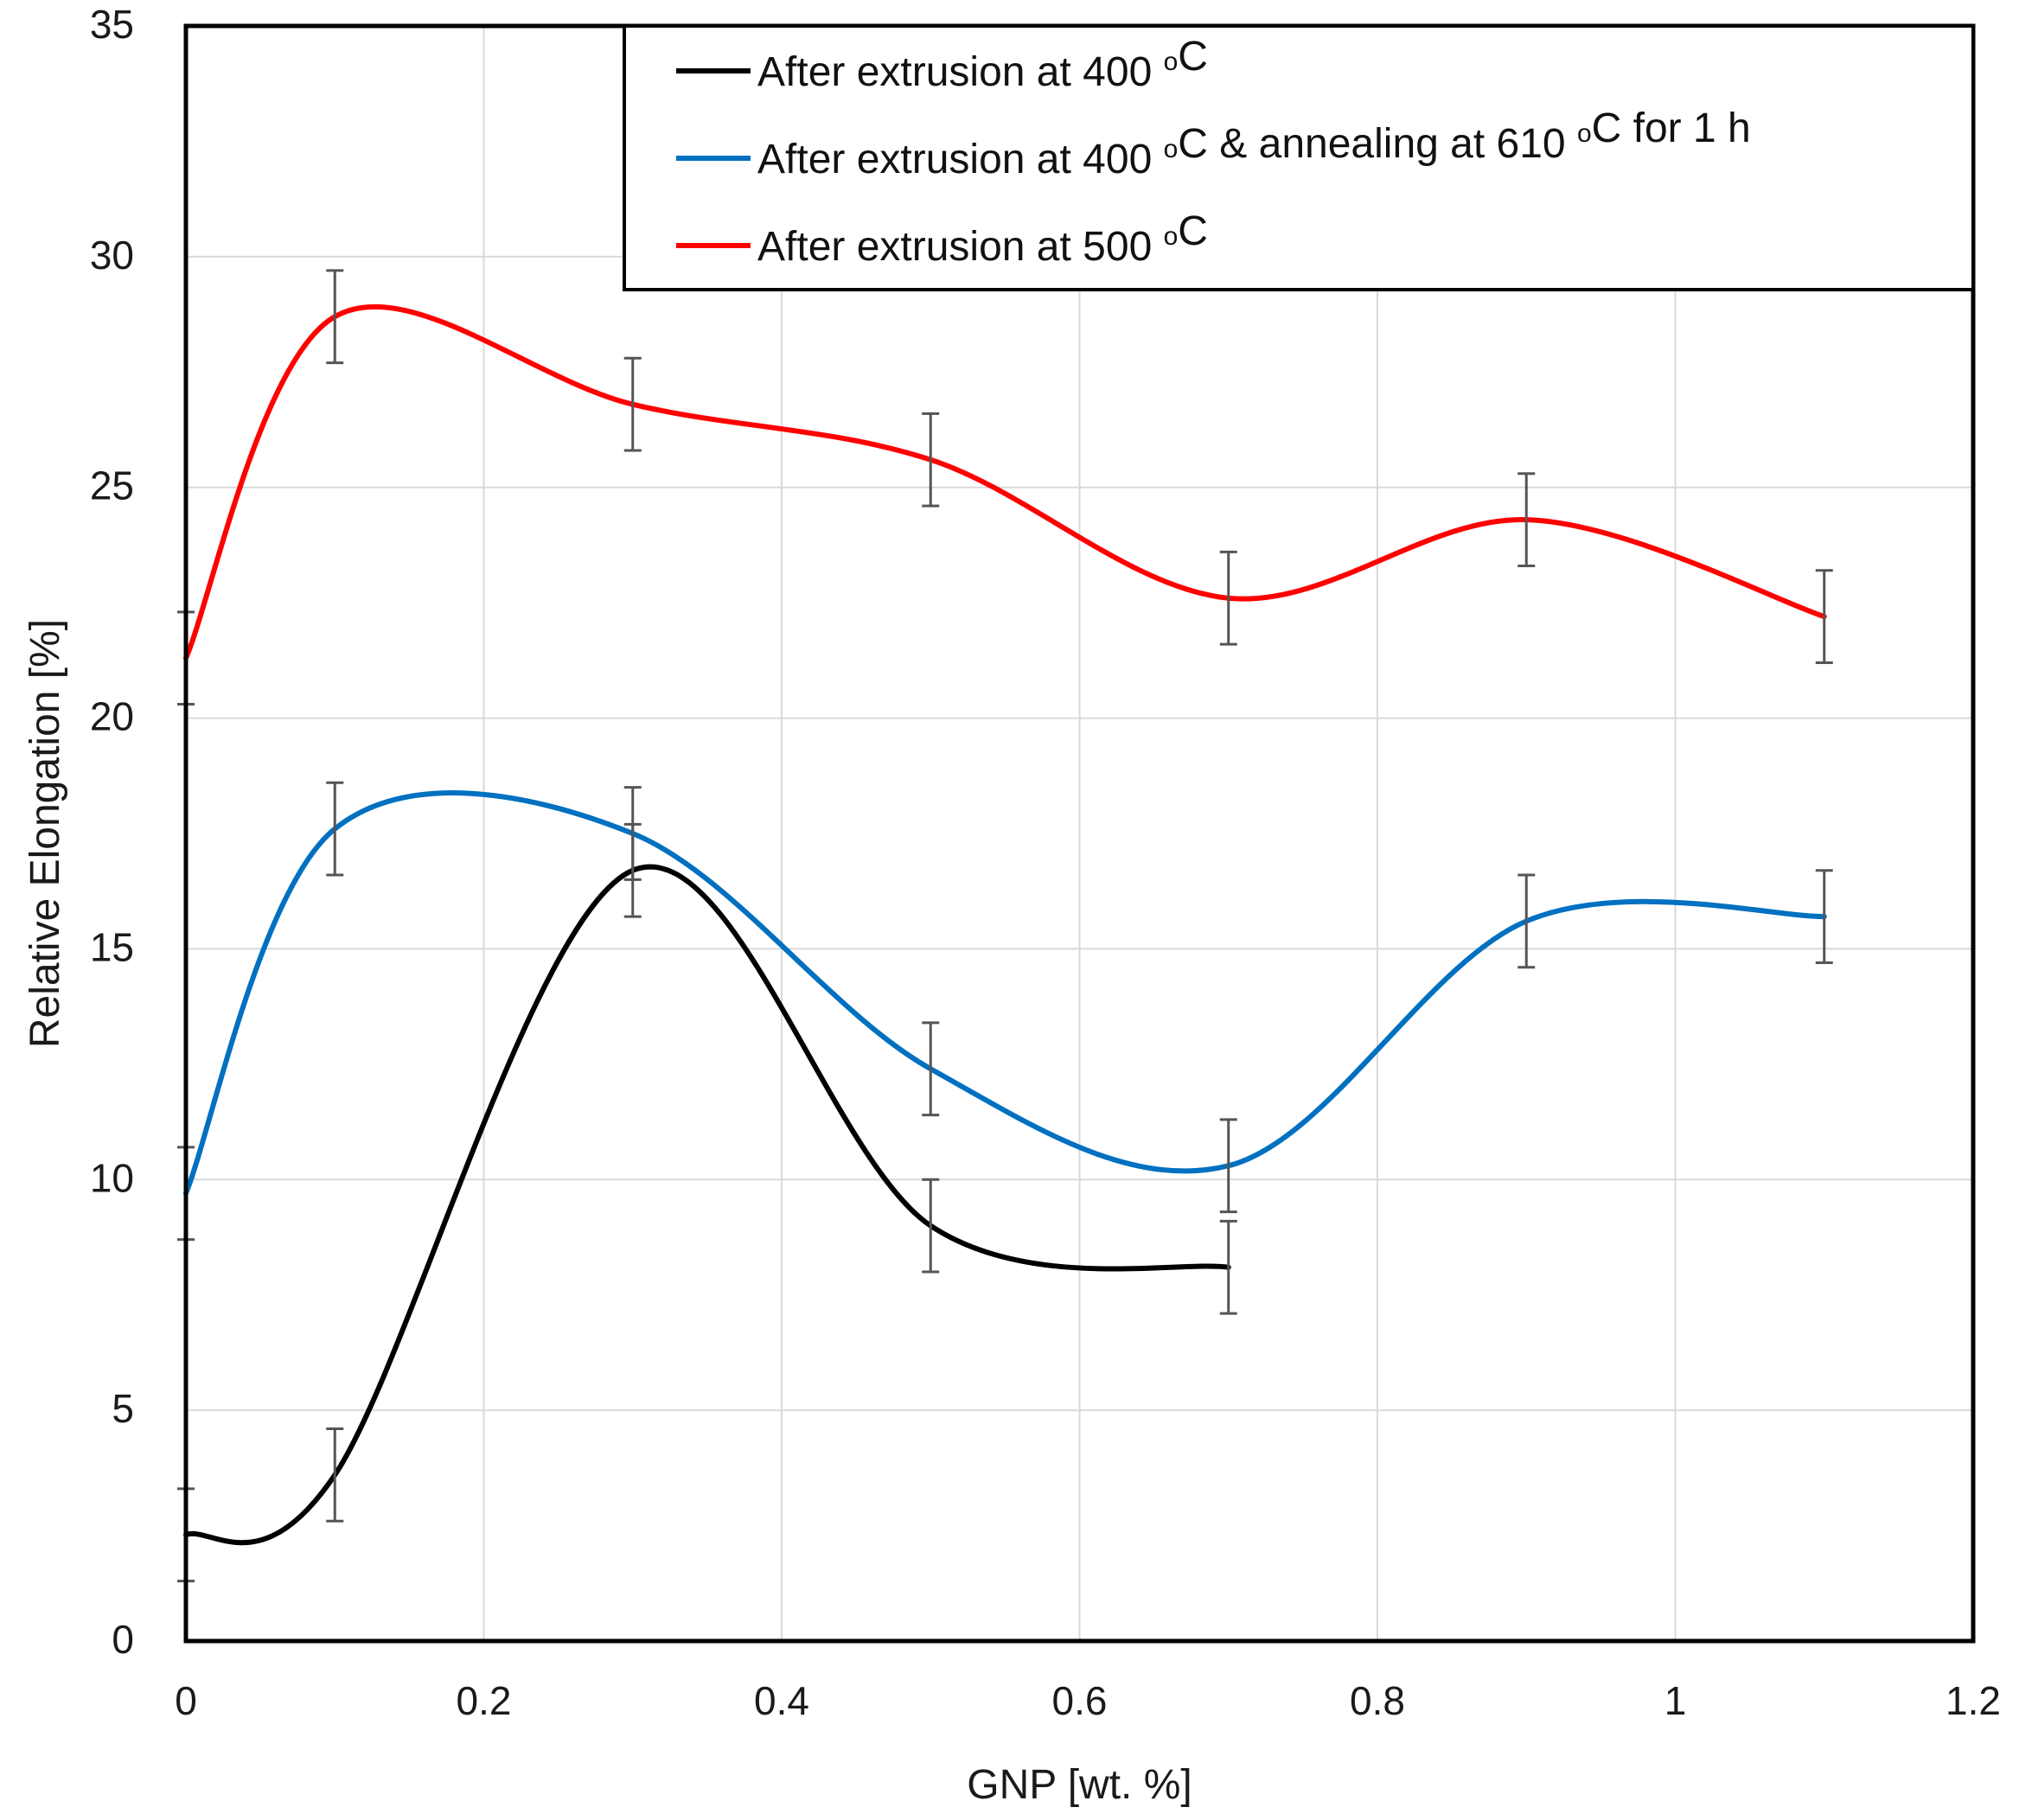 Image resolution: width=2019 pixels, height=1820 pixels. Describe the element at coordinates (186, 1700) in the screenshot. I see `x-tick-label: 0` at that location.